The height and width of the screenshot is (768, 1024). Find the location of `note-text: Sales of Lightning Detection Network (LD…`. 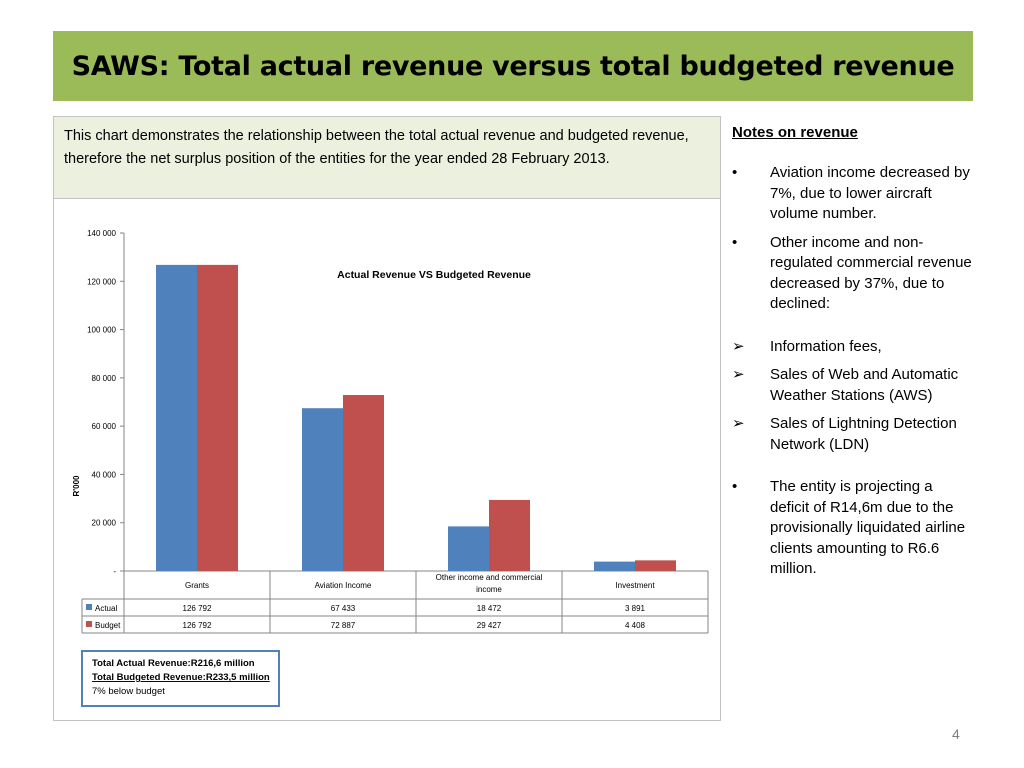

note-text: Sales of Lightning Detection Network (LD… is located at coordinates (863, 434).